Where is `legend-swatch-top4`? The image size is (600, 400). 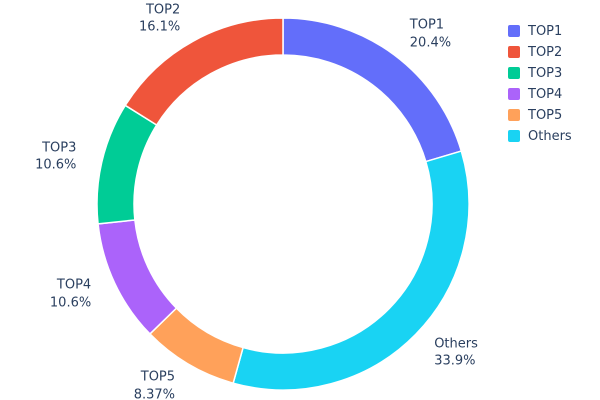 legend-swatch-top4 is located at coordinates (514, 94).